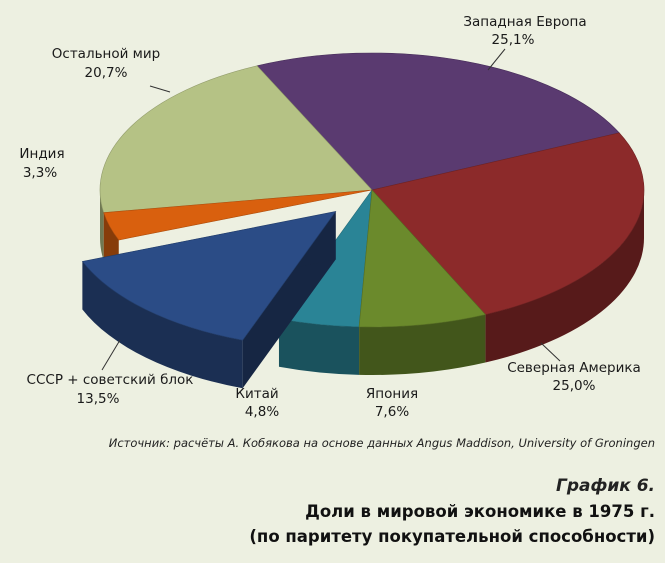  Describe the element at coordinates (392, 412) in the screenshot. I see `slice-value-label: 7,6%` at that location.